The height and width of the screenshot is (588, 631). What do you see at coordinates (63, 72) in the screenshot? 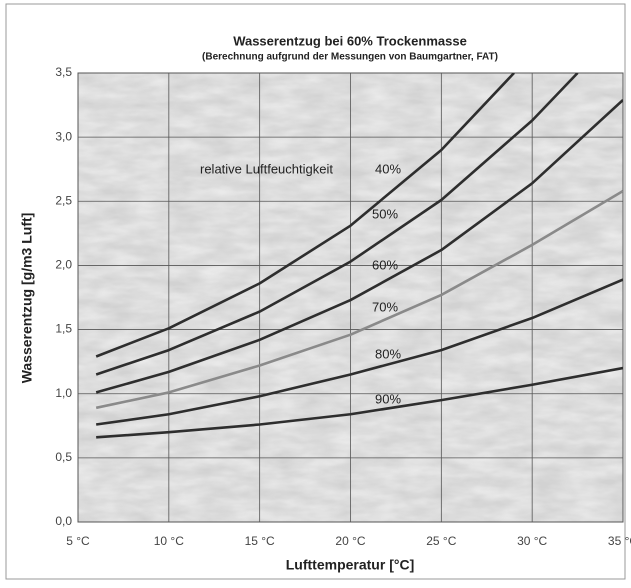
I see `y-tick-label: 3,5` at bounding box center [63, 72].